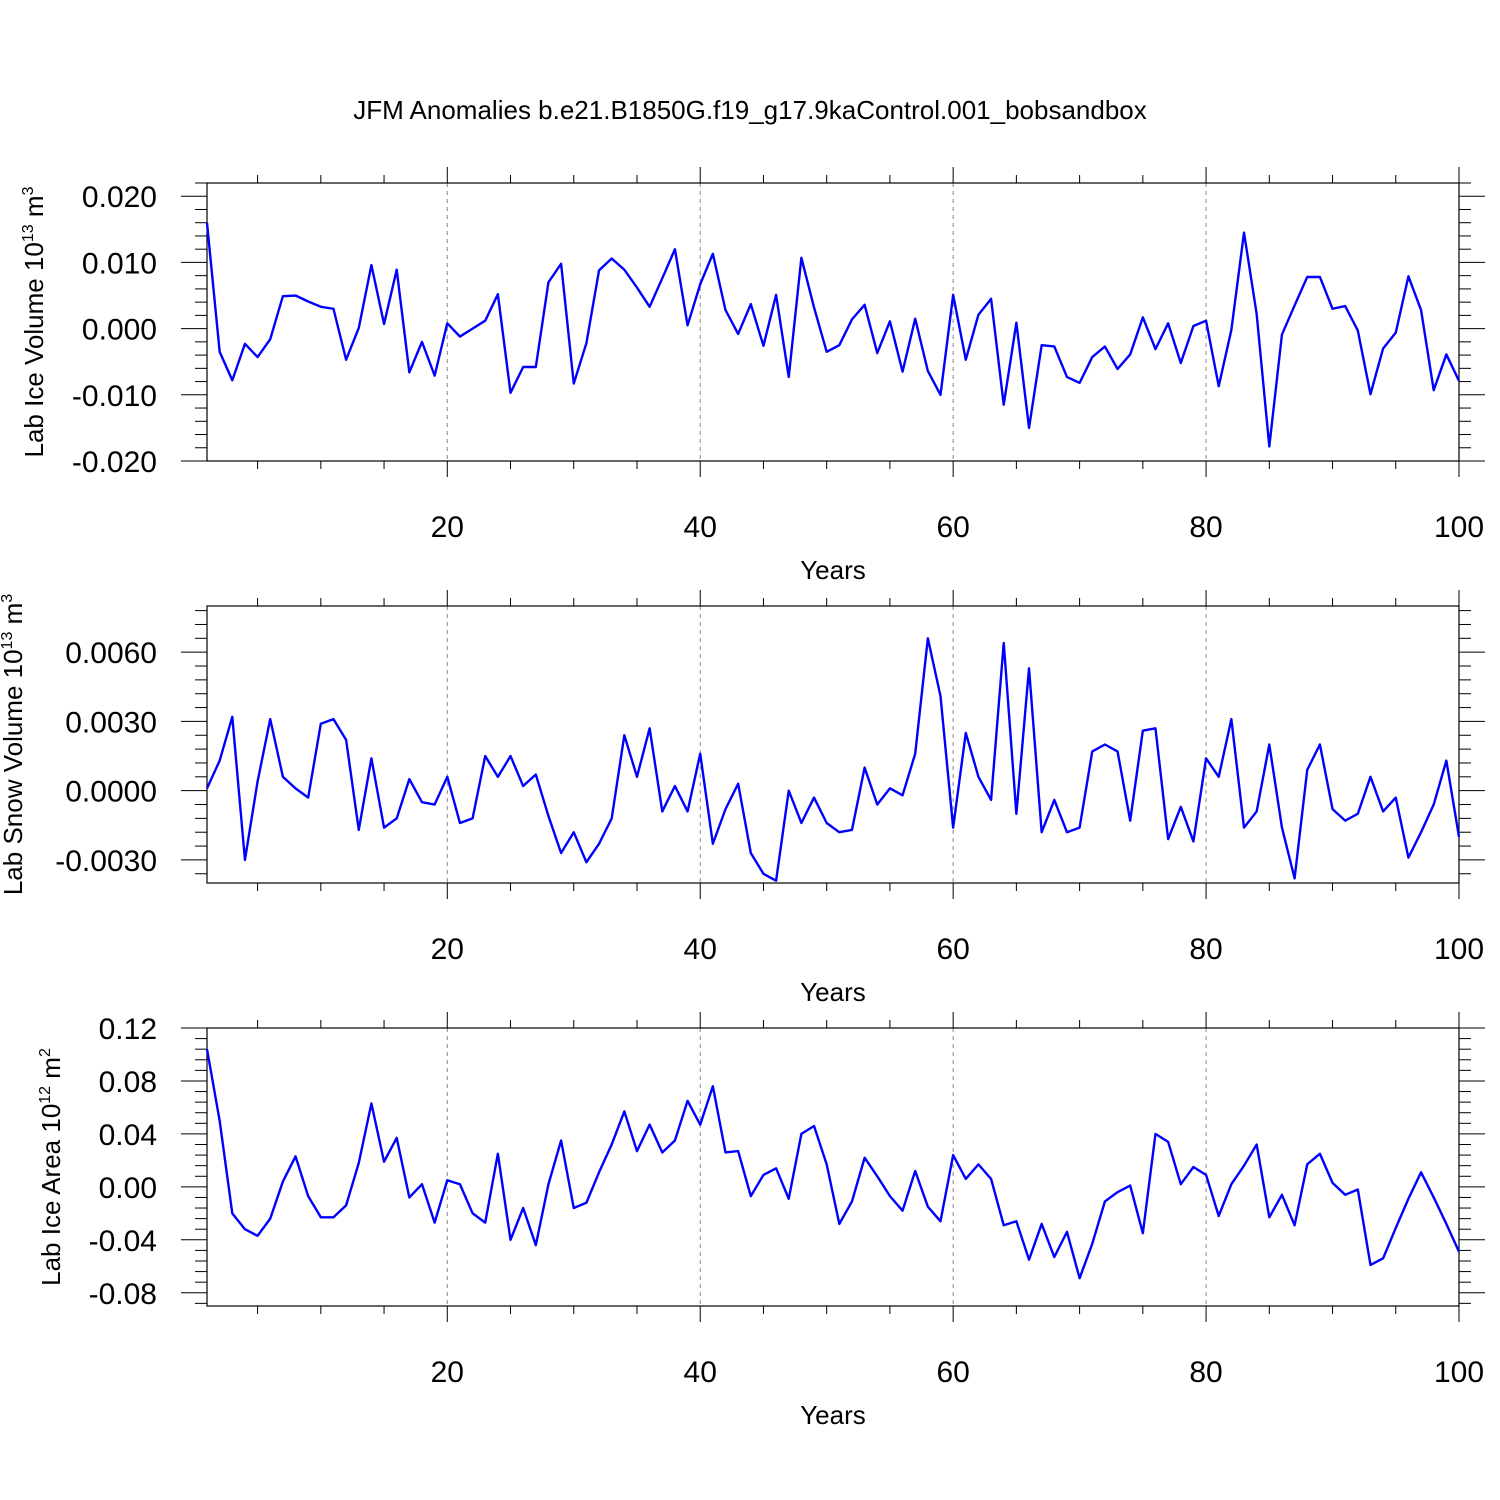  Describe the element at coordinates (111, 792) in the screenshot. I see `y-tick-label: 0.0000` at that location.